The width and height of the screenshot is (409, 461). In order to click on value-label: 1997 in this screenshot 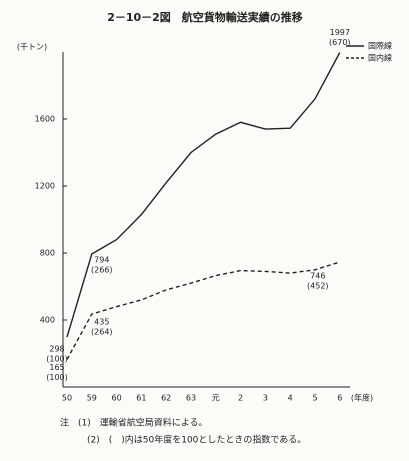, I will do `click(340, 32)`.